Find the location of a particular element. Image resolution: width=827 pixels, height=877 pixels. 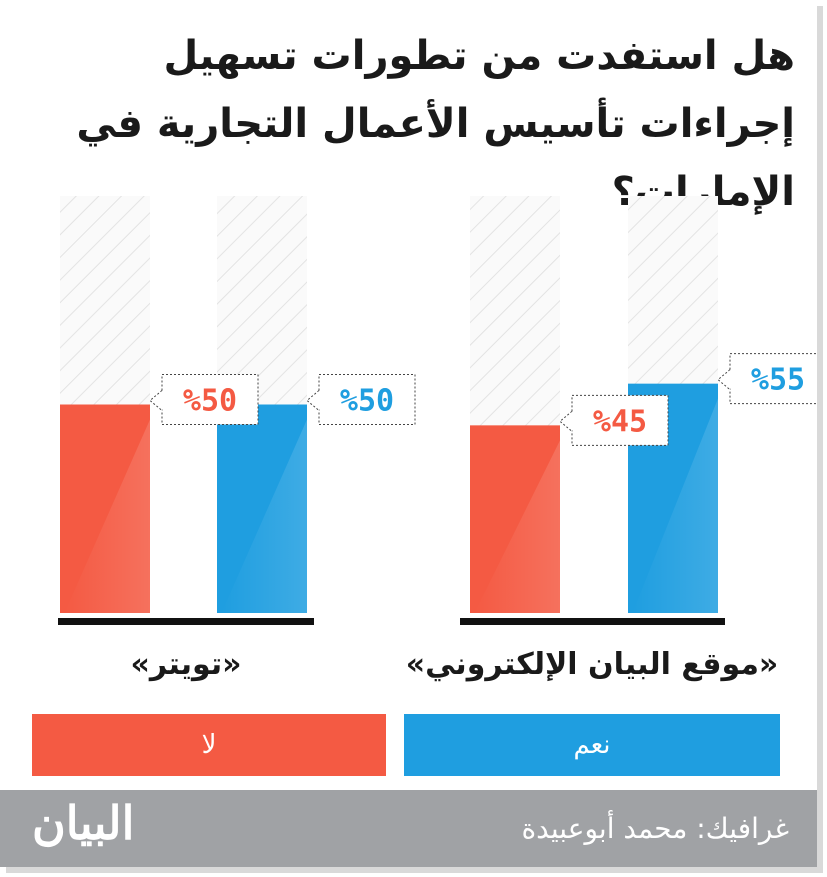

data-label: %45 is located at coordinates (620, 421).